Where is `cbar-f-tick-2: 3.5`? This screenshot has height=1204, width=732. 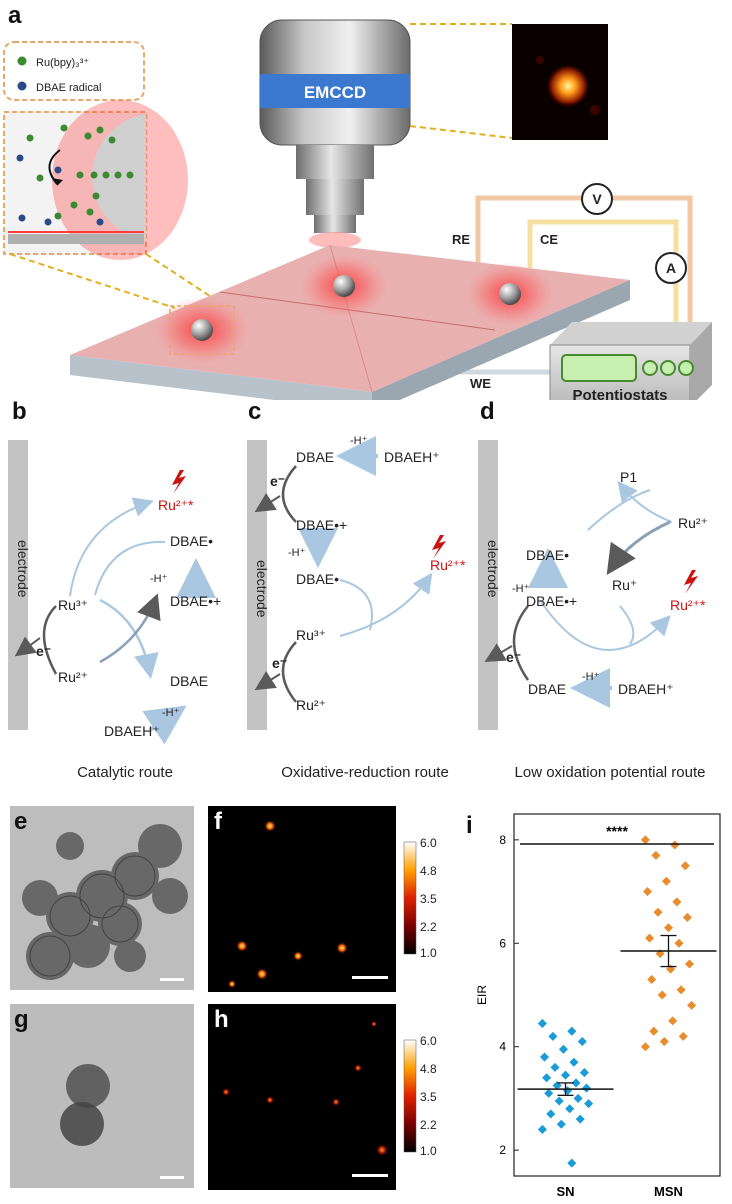 cbar-f-tick-2: 3.5 is located at coordinates (428, 899).